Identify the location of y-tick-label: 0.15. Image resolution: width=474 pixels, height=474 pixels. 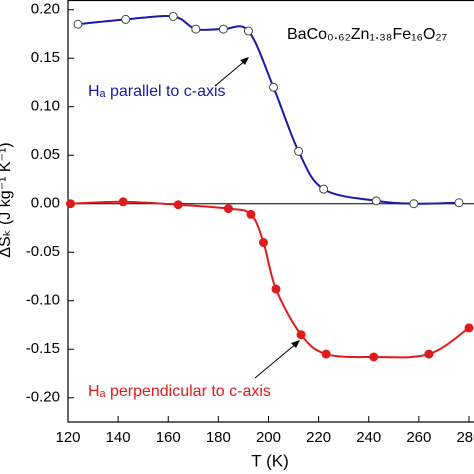
(45, 57).